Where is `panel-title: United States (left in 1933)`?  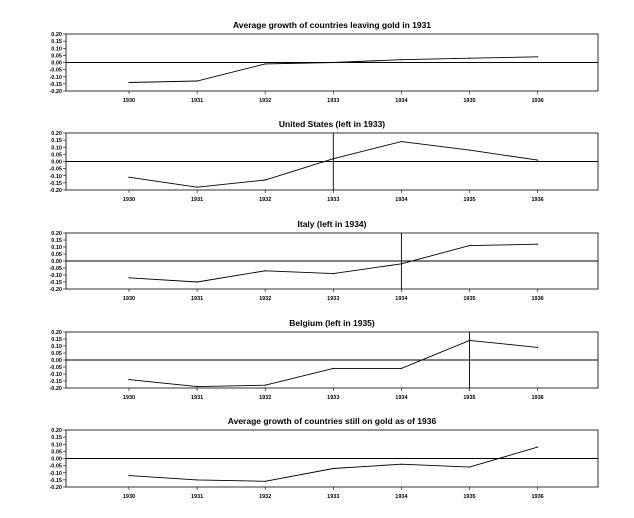 panel-title: United States (left in 1933) is located at coordinates (332, 124).